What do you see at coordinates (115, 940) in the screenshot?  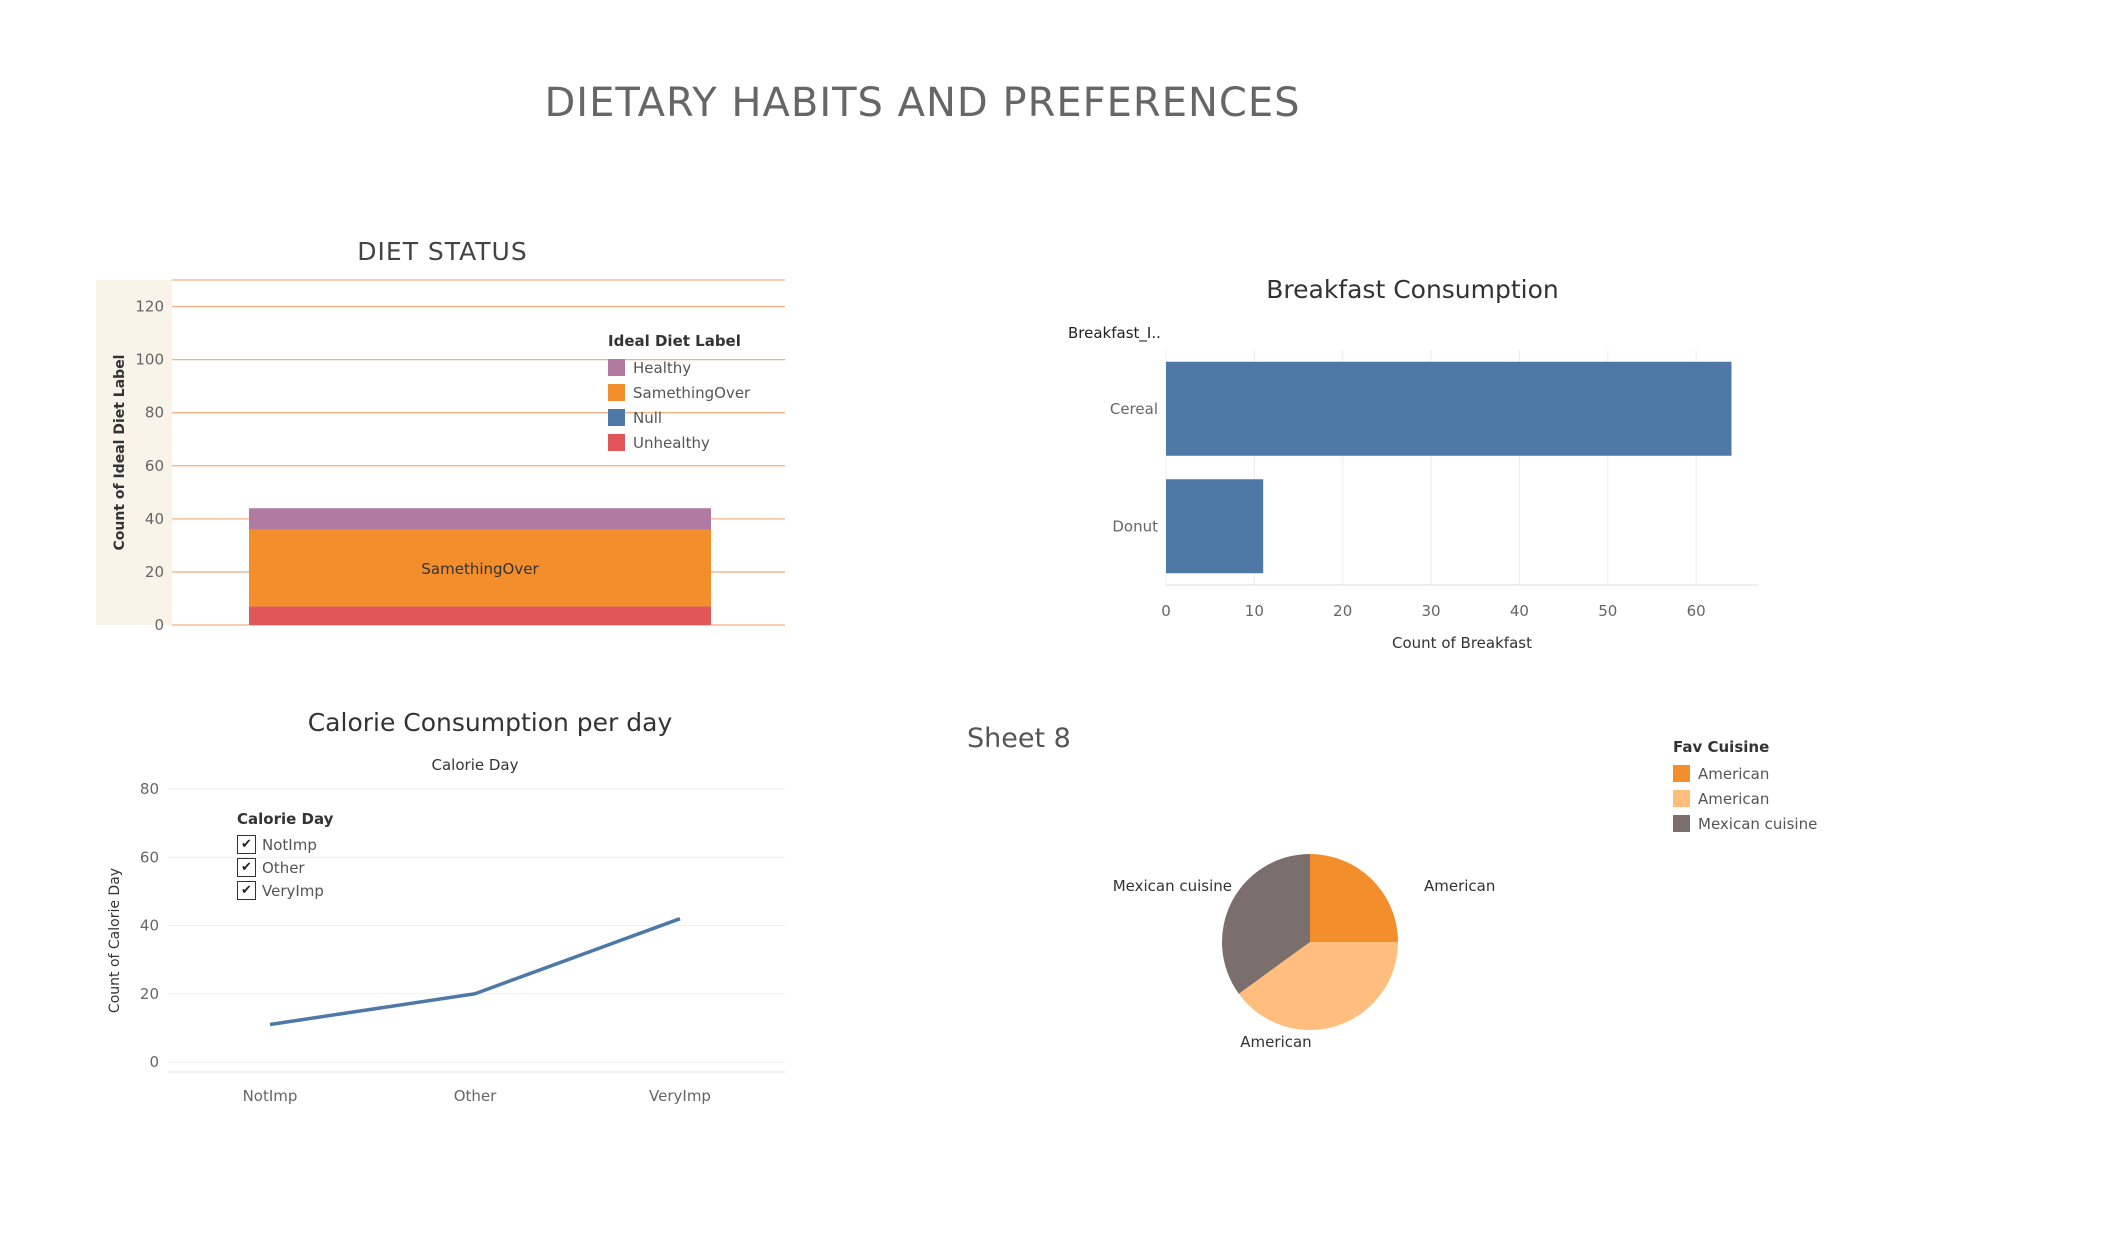 I see `cal-ylabel: Count of Calorie Day` at bounding box center [115, 940].